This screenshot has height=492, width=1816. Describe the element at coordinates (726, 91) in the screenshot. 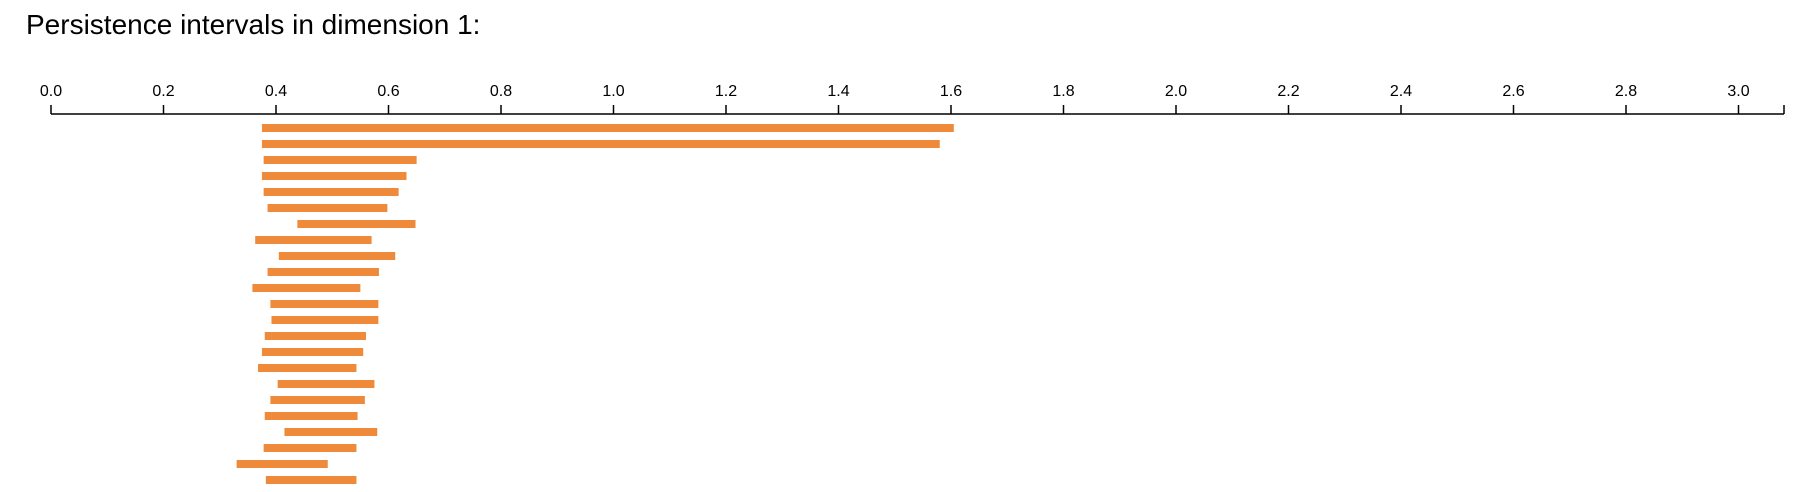

I see `x-tick-label: 1.2` at that location.